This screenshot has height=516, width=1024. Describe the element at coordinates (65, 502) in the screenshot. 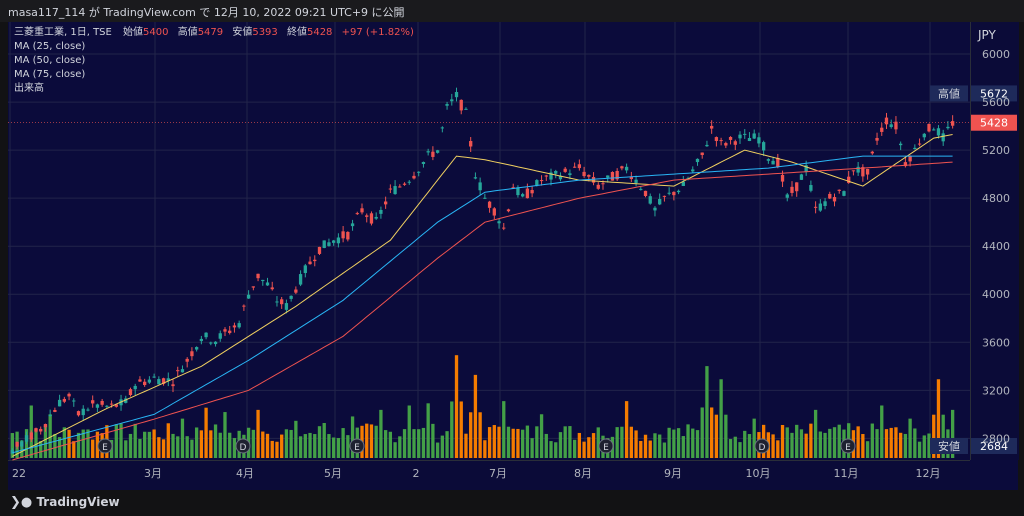

I see `tradingview-logo: ❯● TradingView` at that location.